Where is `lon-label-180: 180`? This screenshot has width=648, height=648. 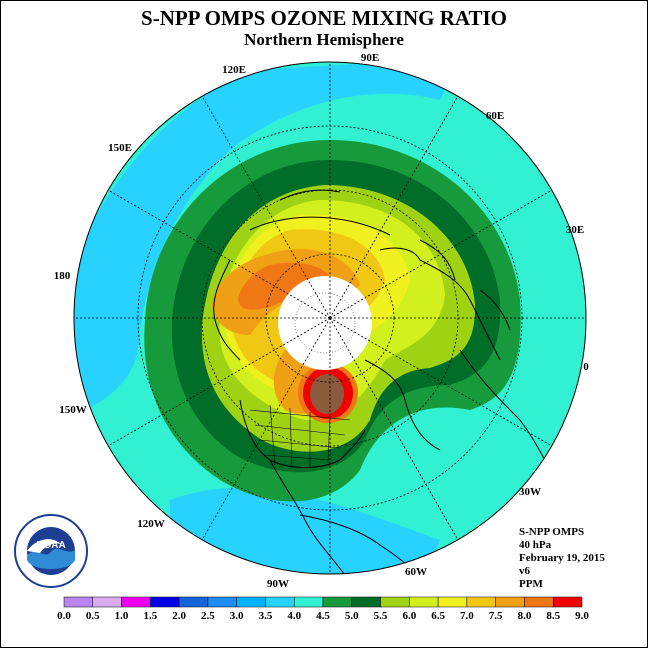 lon-label-180: 180 is located at coordinates (62, 276).